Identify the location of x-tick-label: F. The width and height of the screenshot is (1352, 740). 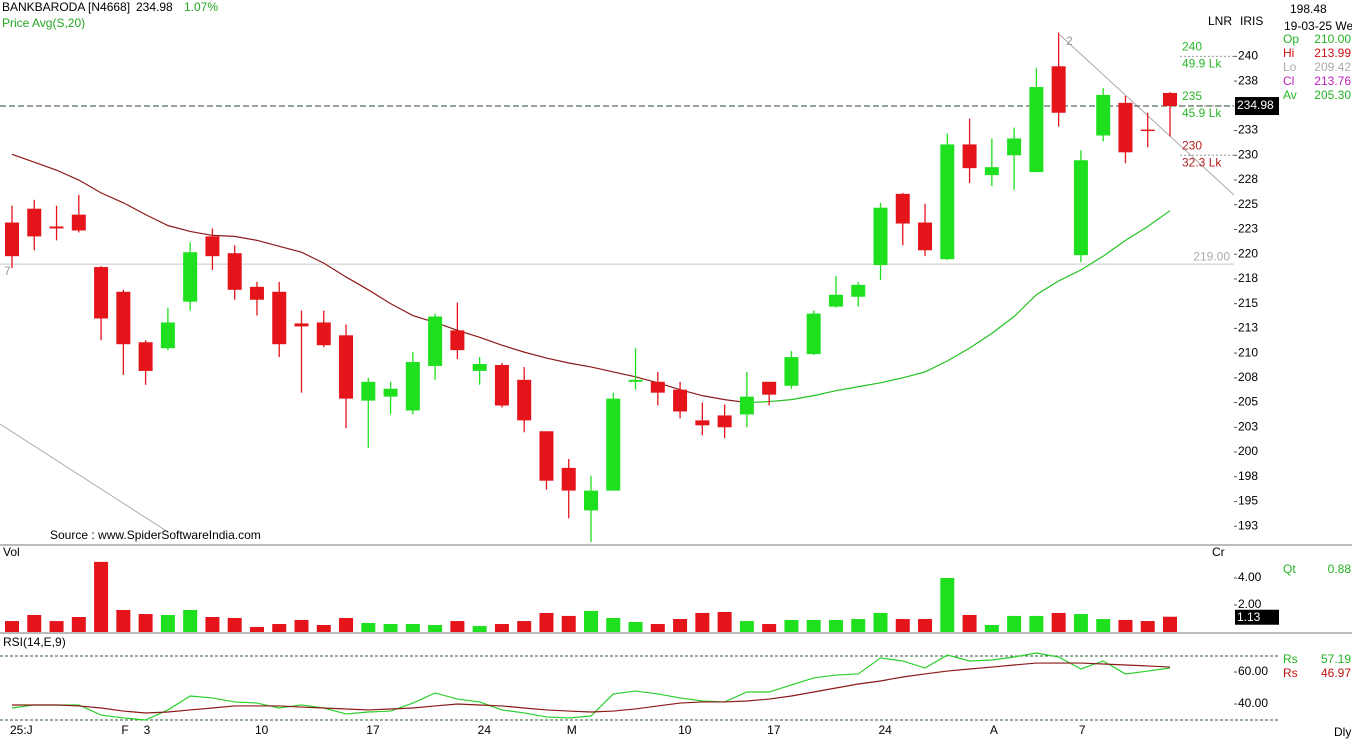
(124, 730).